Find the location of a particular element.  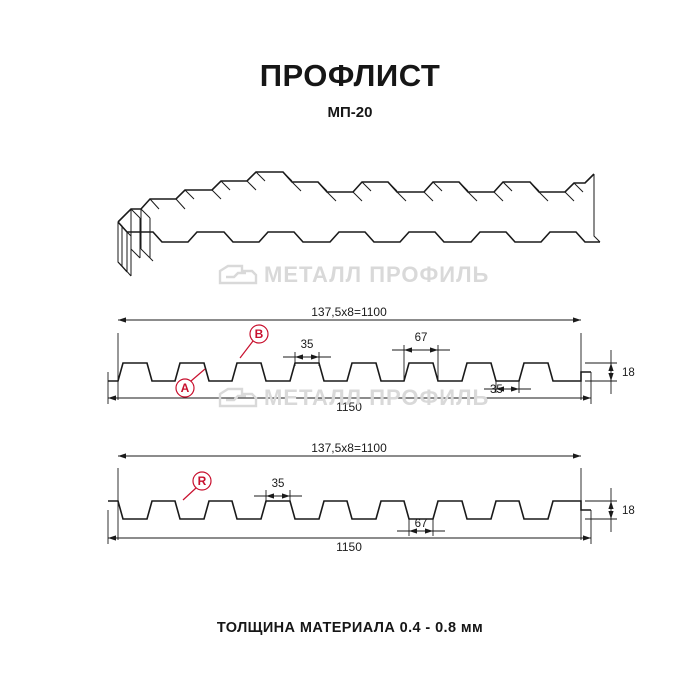

isometric-profile-view is located at coordinates (359, 224).